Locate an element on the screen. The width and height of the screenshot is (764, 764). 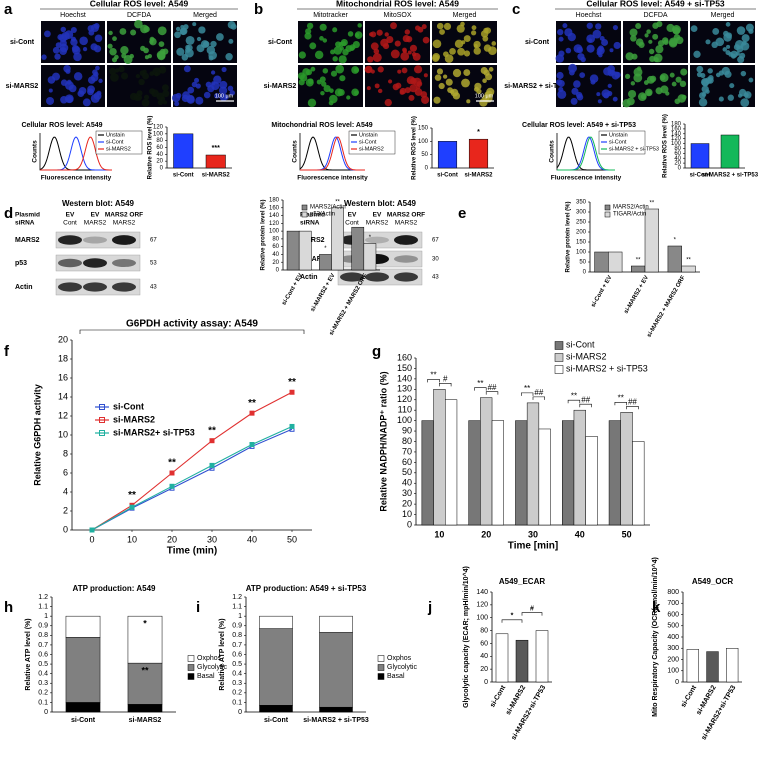
scale-bar-label: 100 μm is located at coordinates (224, 96).